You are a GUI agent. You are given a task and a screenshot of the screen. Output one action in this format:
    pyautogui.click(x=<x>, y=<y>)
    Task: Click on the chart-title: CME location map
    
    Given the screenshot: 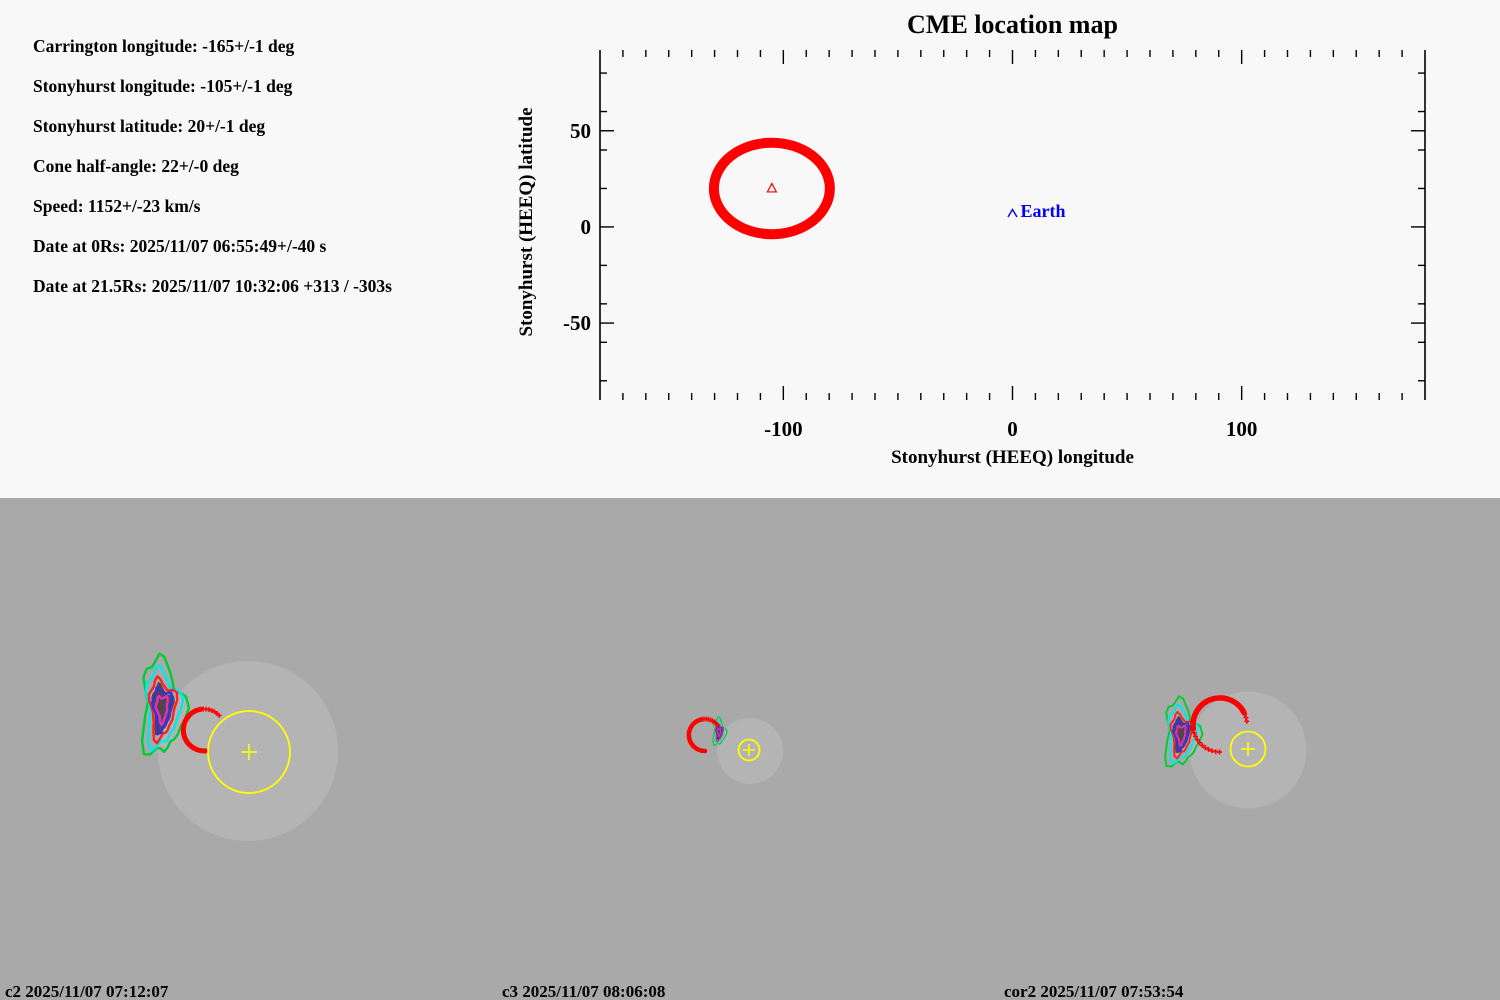 What is the action you would take?
    pyautogui.click(x=1012, y=24)
    